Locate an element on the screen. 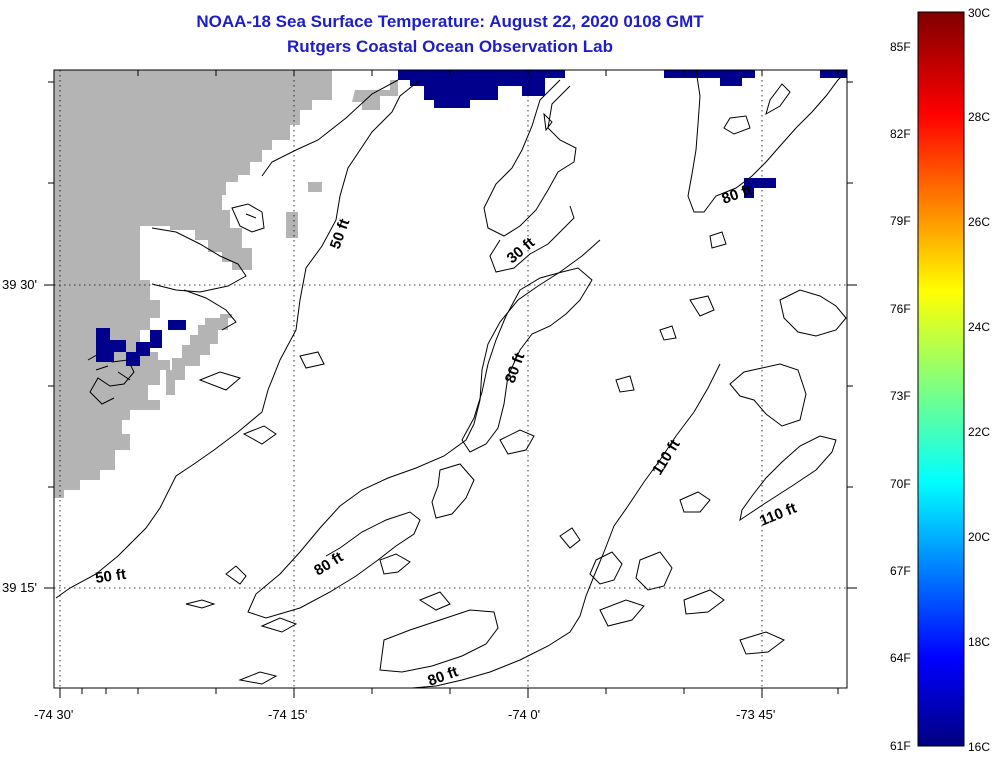 The height and width of the screenshot is (761, 1000). temperature-colorbar is located at coordinates (941, 379).